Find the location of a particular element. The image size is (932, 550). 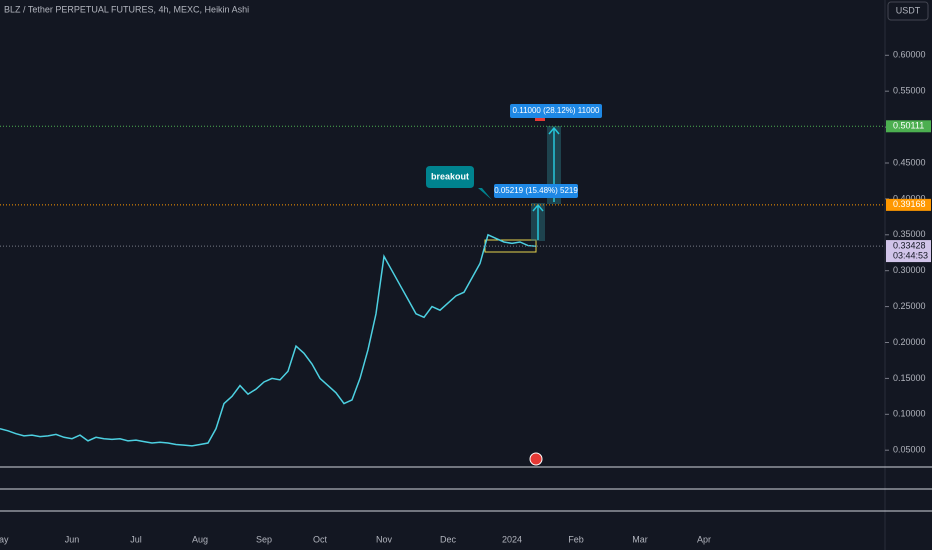

x-tick-label: Dec is located at coordinates (448, 539).